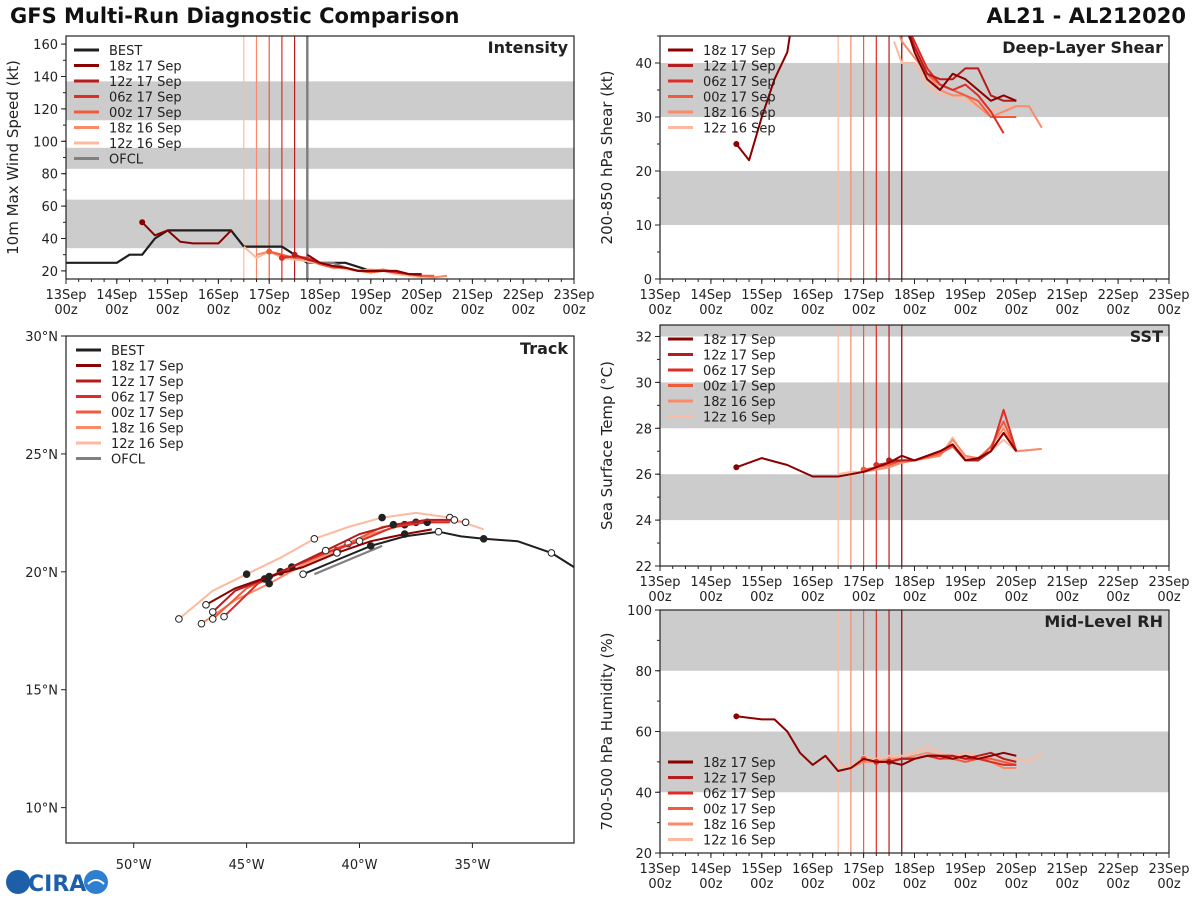 This screenshot has height=900, width=1200. I want to click on intensity-xtick-label-day: 16Sep, so click(218, 295).